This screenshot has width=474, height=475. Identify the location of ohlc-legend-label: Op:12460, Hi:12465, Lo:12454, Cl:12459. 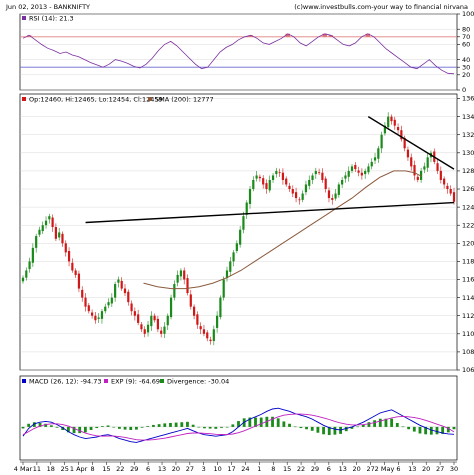
(96, 100).